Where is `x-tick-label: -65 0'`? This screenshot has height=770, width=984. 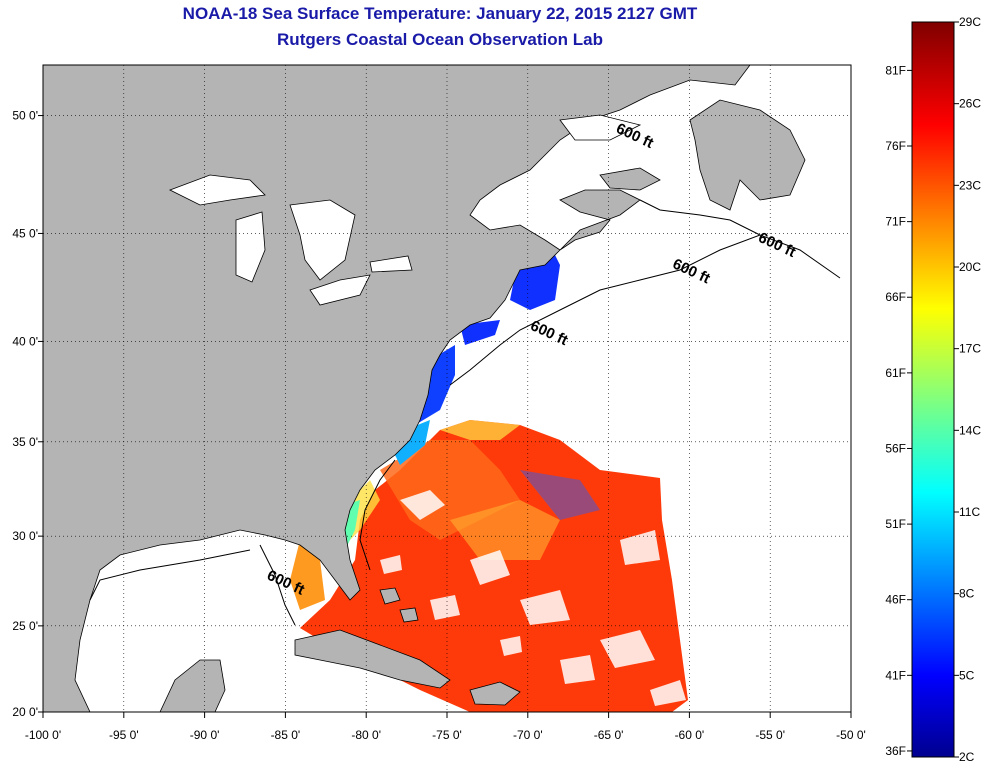 x-tick-label: -65 0' is located at coordinates (609, 735).